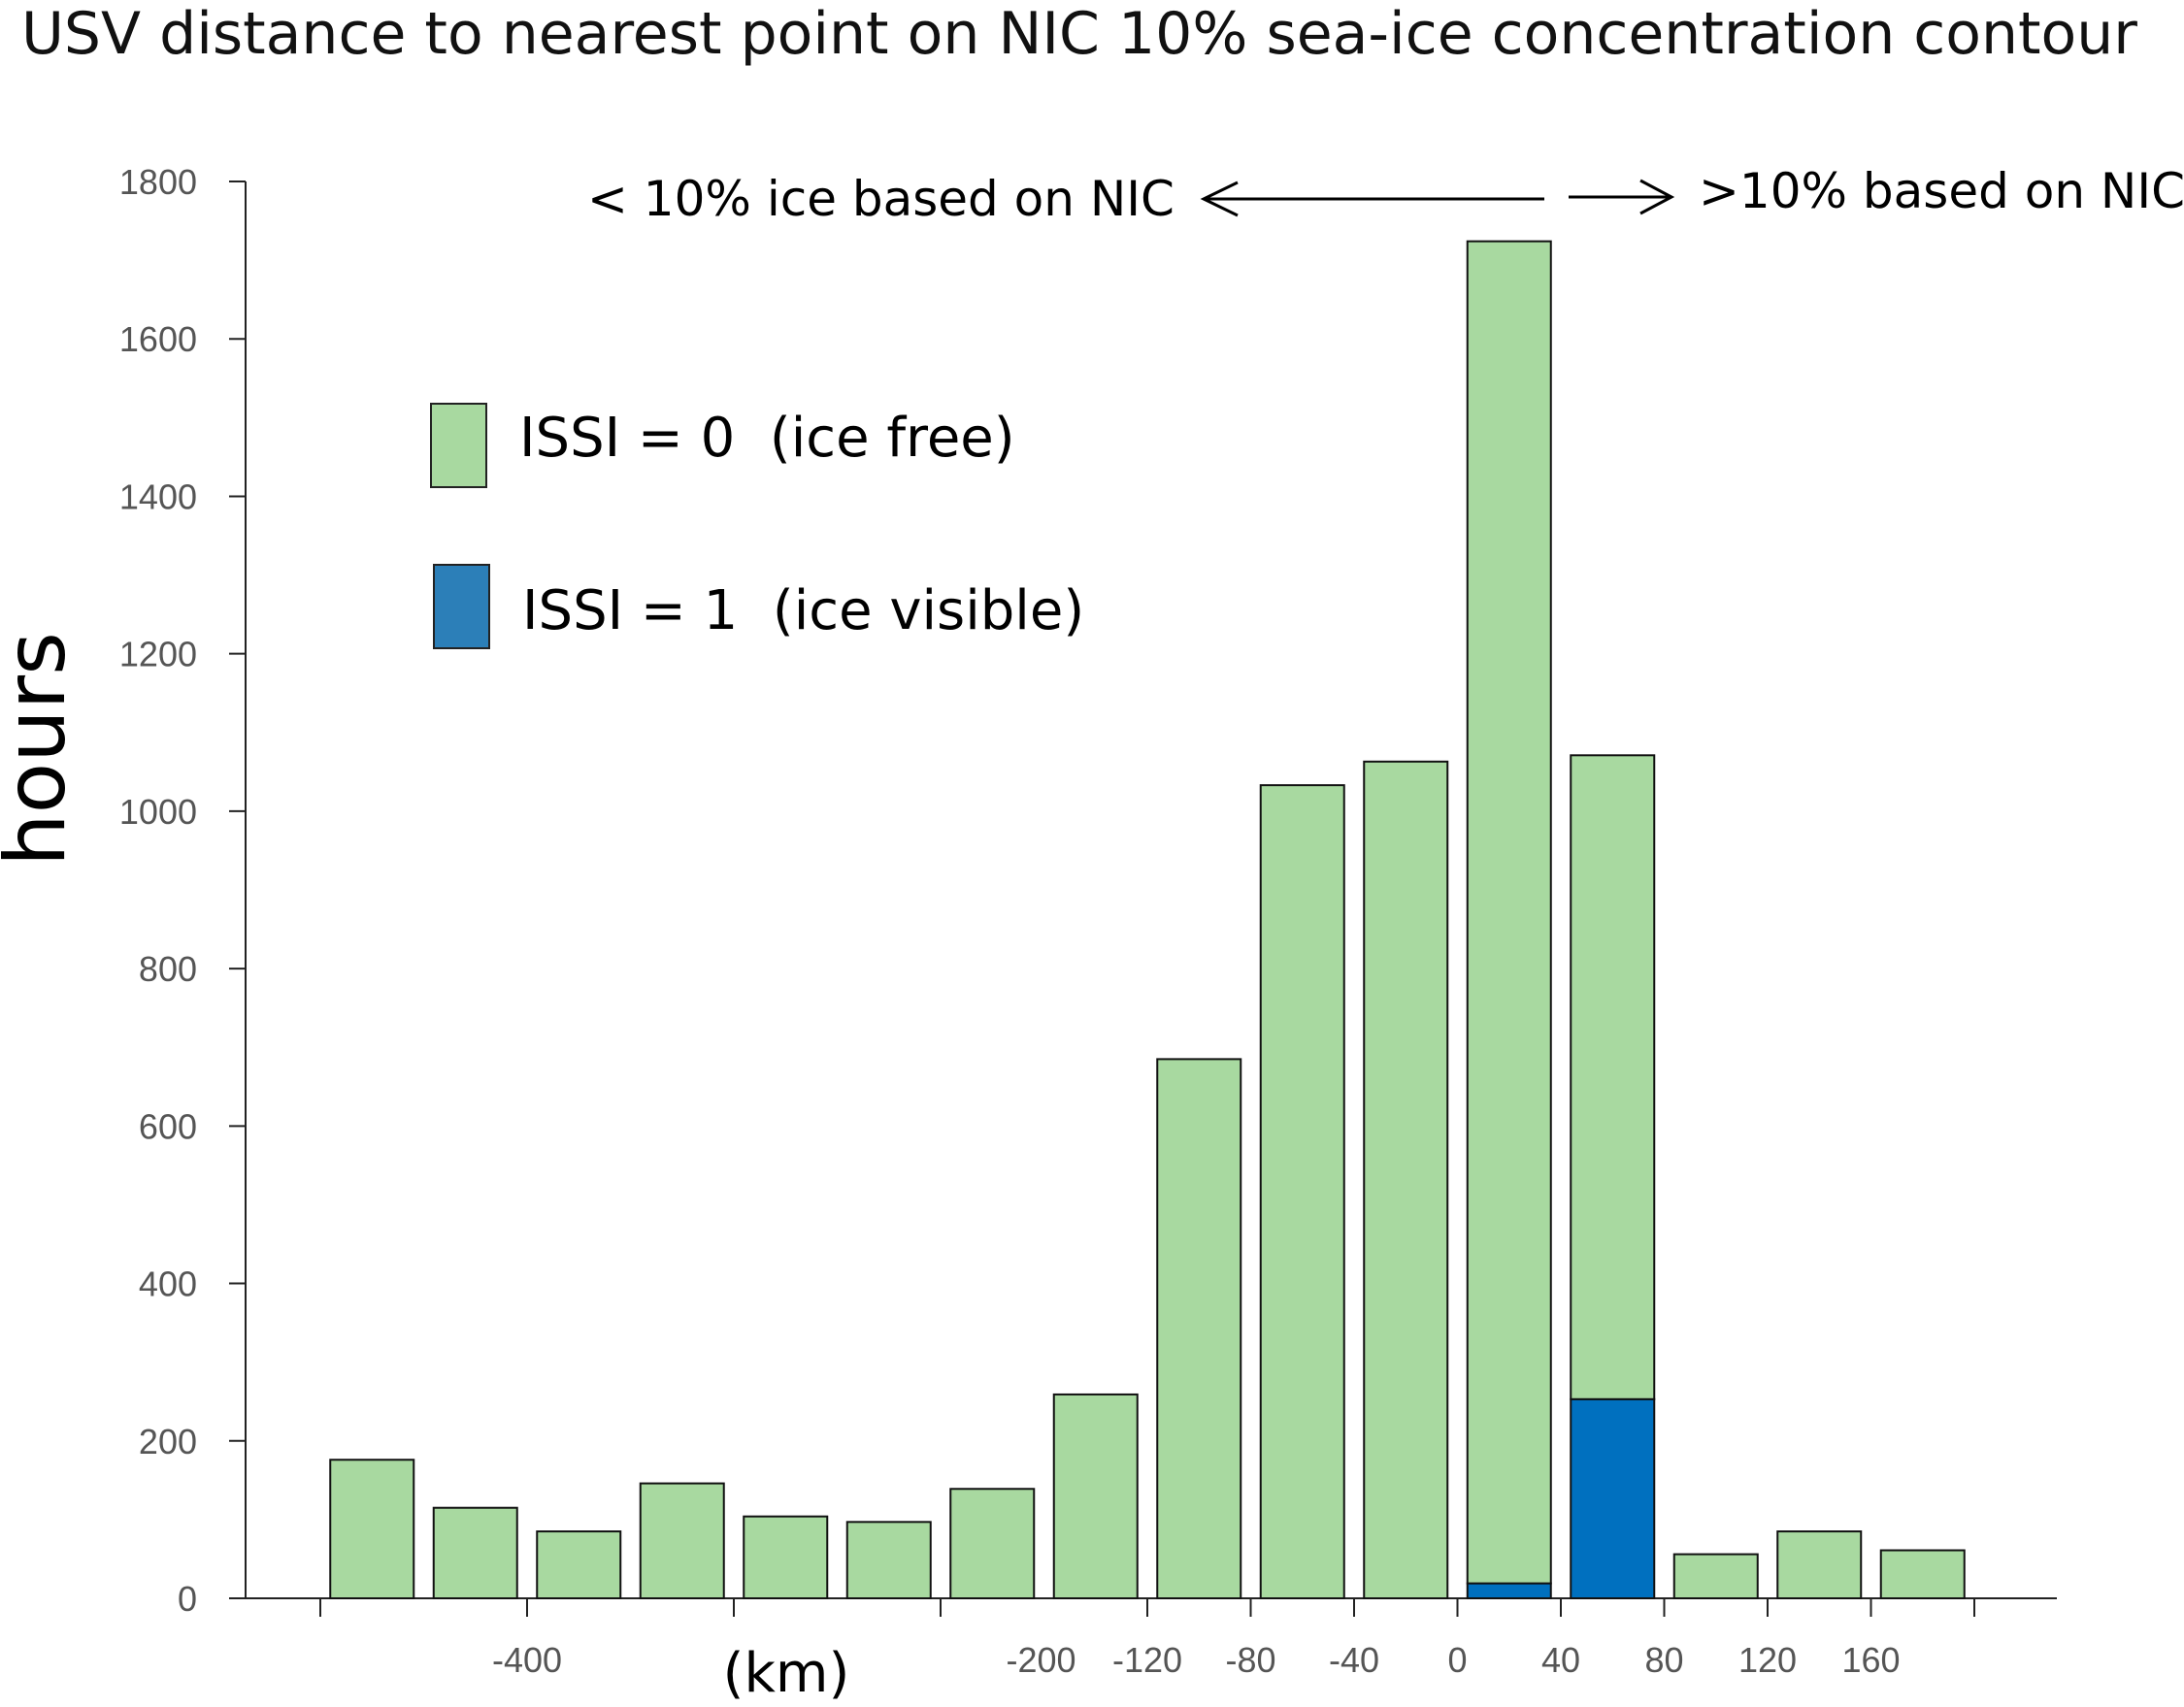  I want to click on y-tick-label: 1200, so click(158, 654).